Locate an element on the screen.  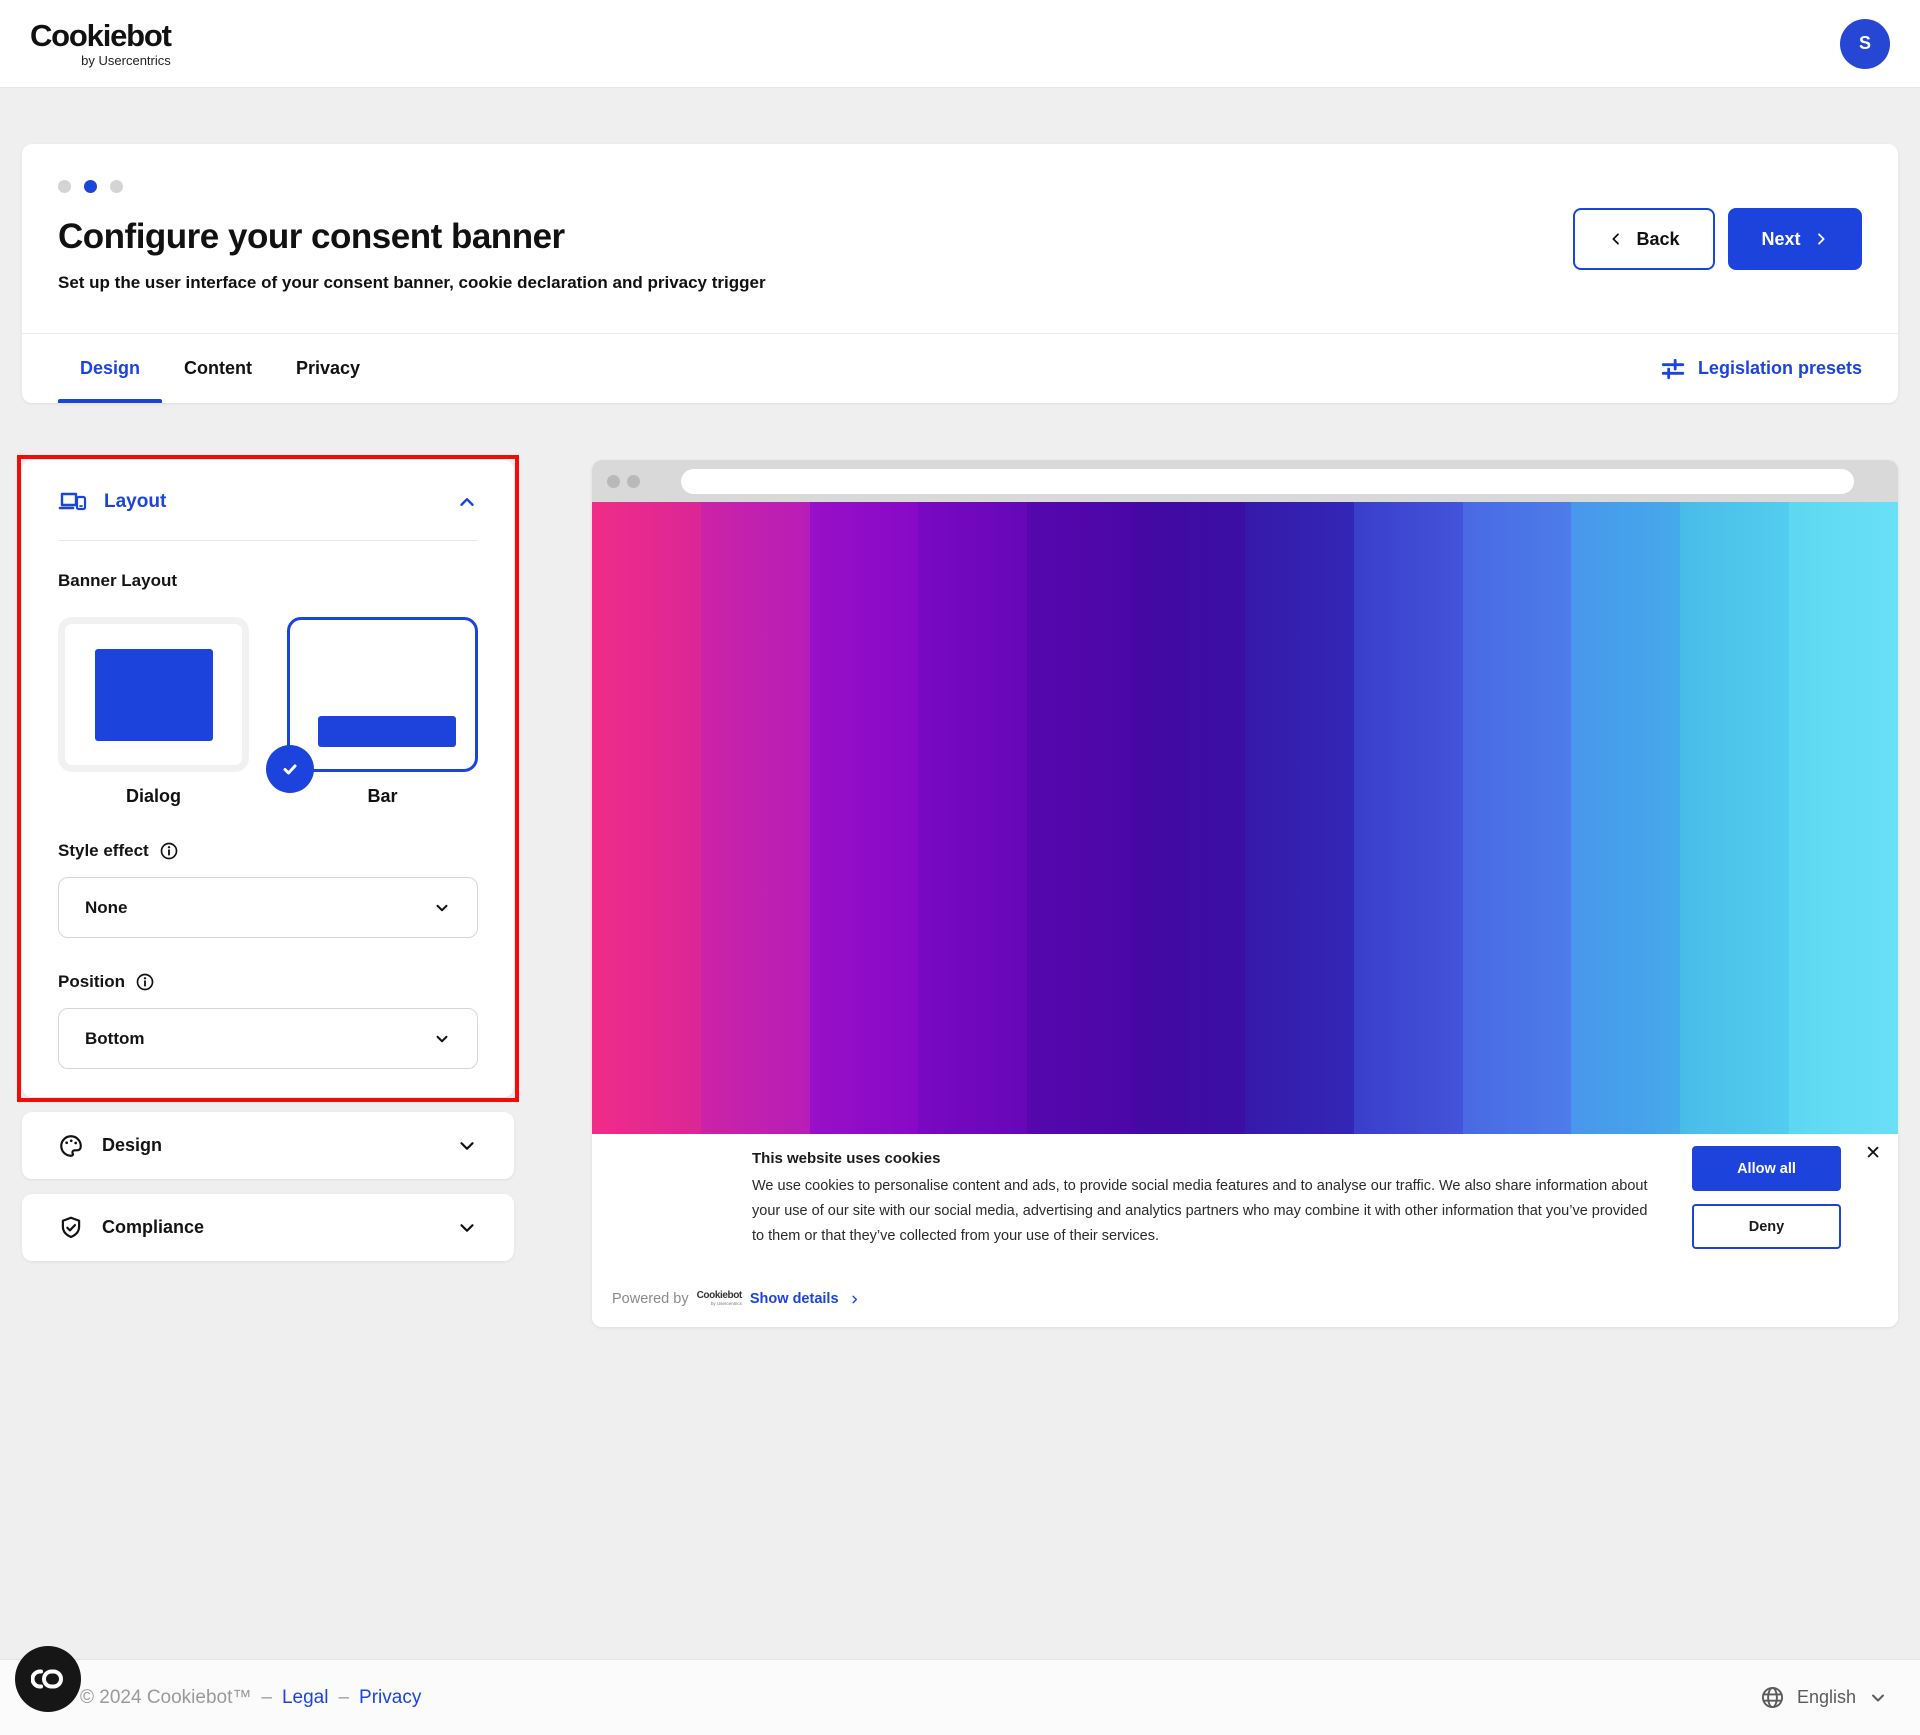
devices-icon is located at coordinates (72, 501).